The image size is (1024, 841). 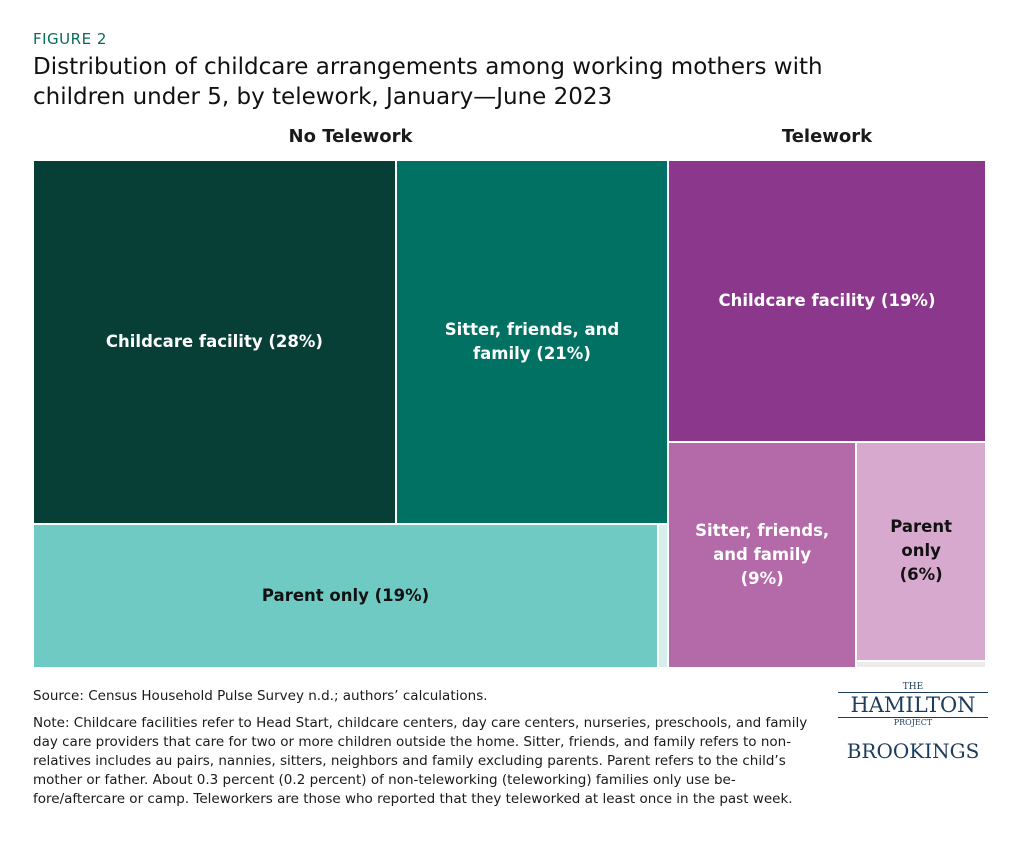 What do you see at coordinates (913, 687) in the screenshot?
I see `logo-the: THE` at bounding box center [913, 687].